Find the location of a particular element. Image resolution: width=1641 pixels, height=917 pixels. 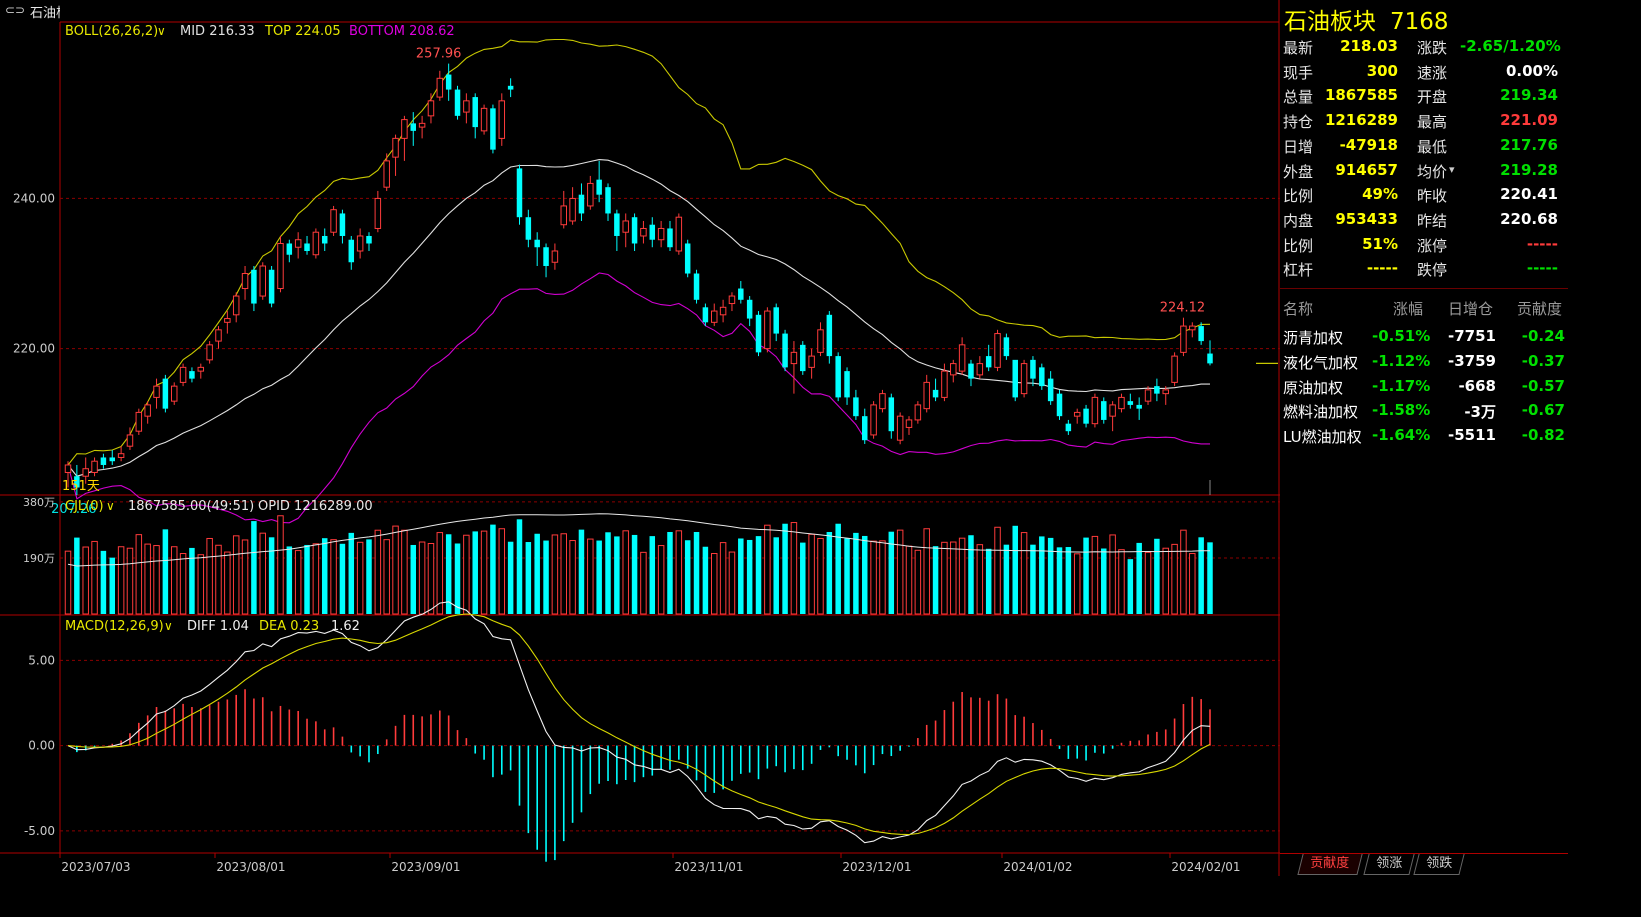

date-axis-label: 2023/08/01 is located at coordinates (250, 867).